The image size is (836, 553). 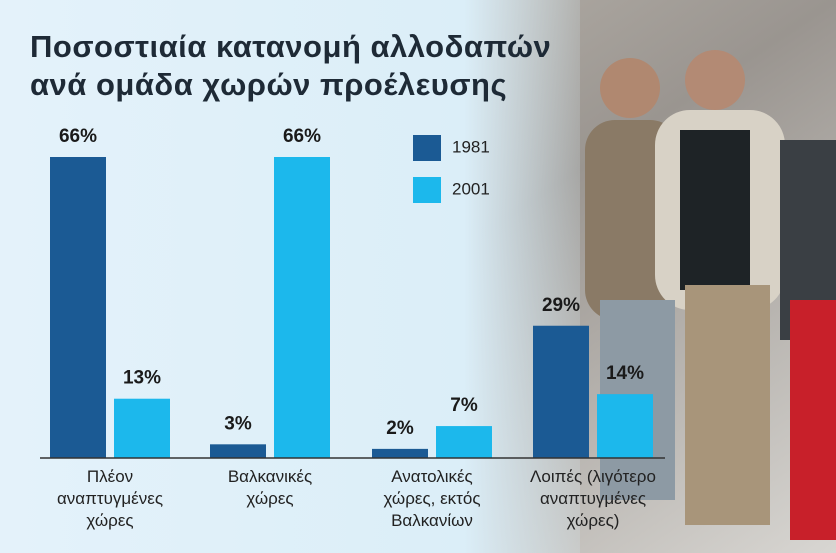 What do you see at coordinates (561, 305) in the screenshot?
I see `value-label: 29%` at bounding box center [561, 305].